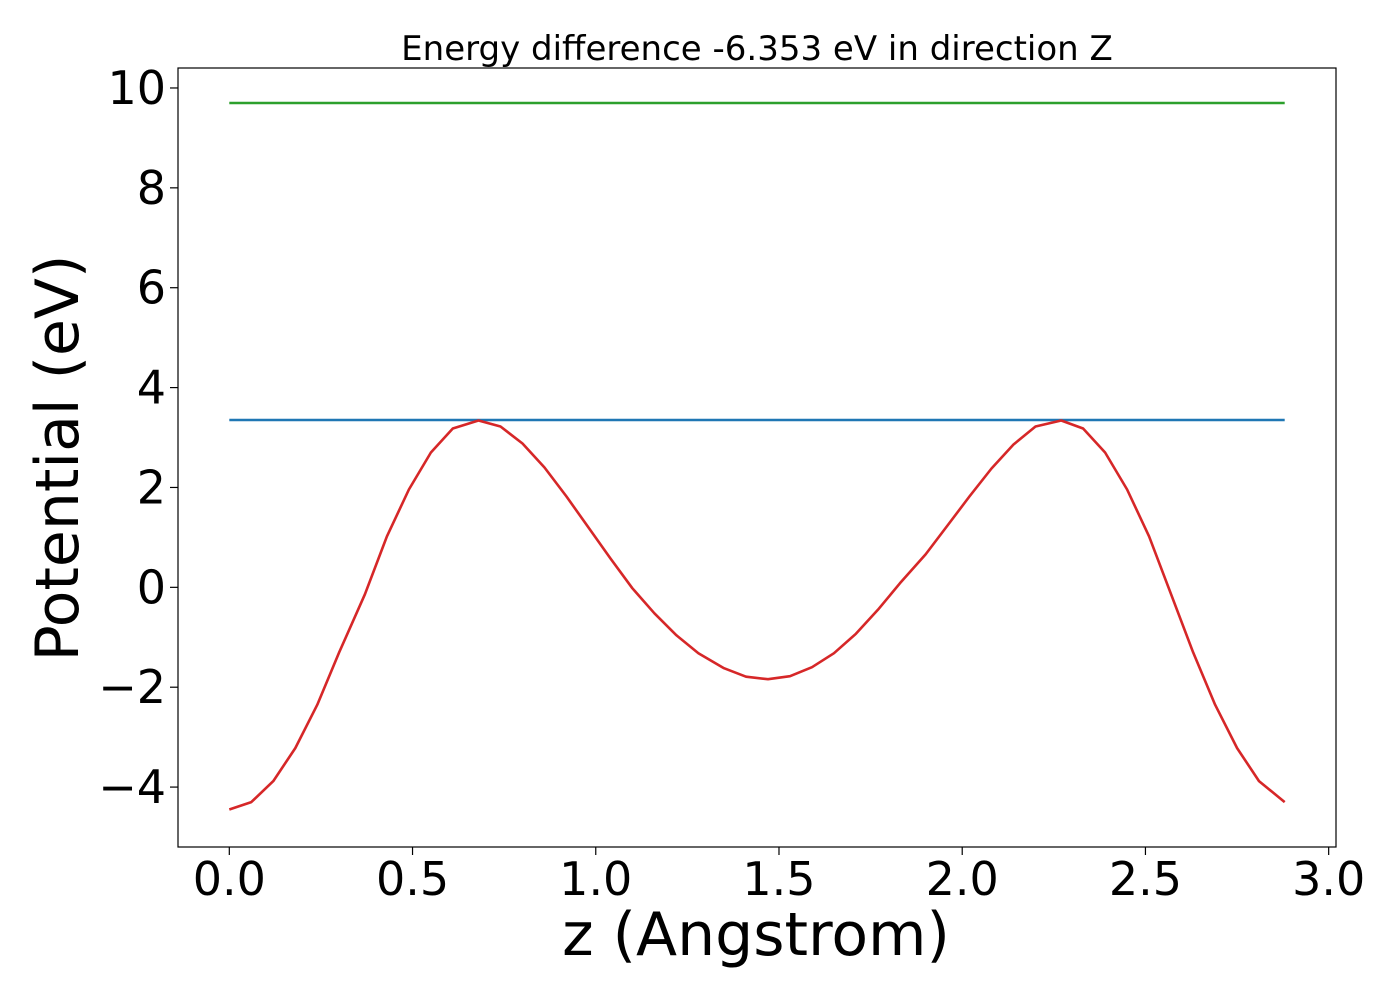 This screenshot has width=1400, height=1000. I want to click on x-axis-label: z (Angstrom), so click(756, 935).